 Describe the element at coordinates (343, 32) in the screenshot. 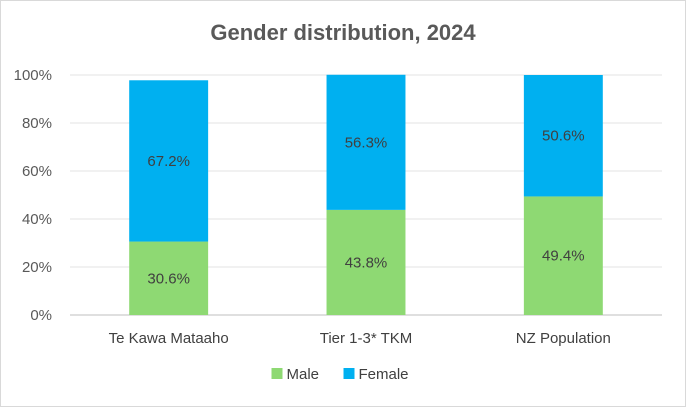

I see `chart-title: Gender distribution, 2024` at that location.